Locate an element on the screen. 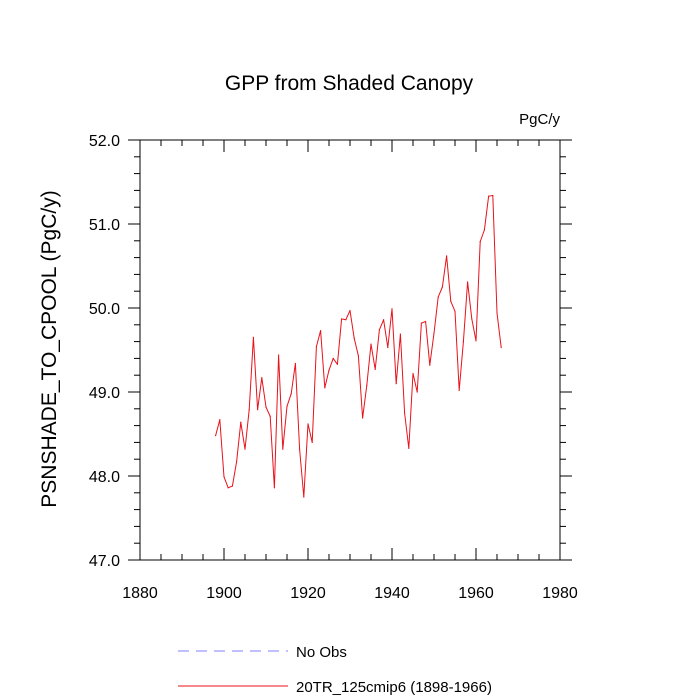  chart-title: GPP from Shaded Canopy is located at coordinates (349, 83).